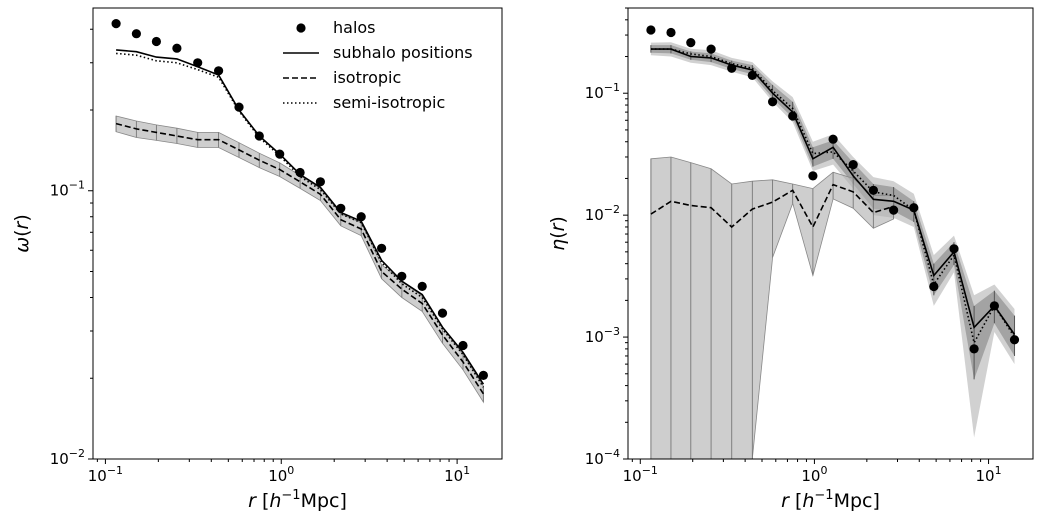 Image resolution: width=1038 pixels, height=514 pixels. What do you see at coordinates (389, 102) in the screenshot?
I see `legend-label: semi-isotropic` at bounding box center [389, 102].